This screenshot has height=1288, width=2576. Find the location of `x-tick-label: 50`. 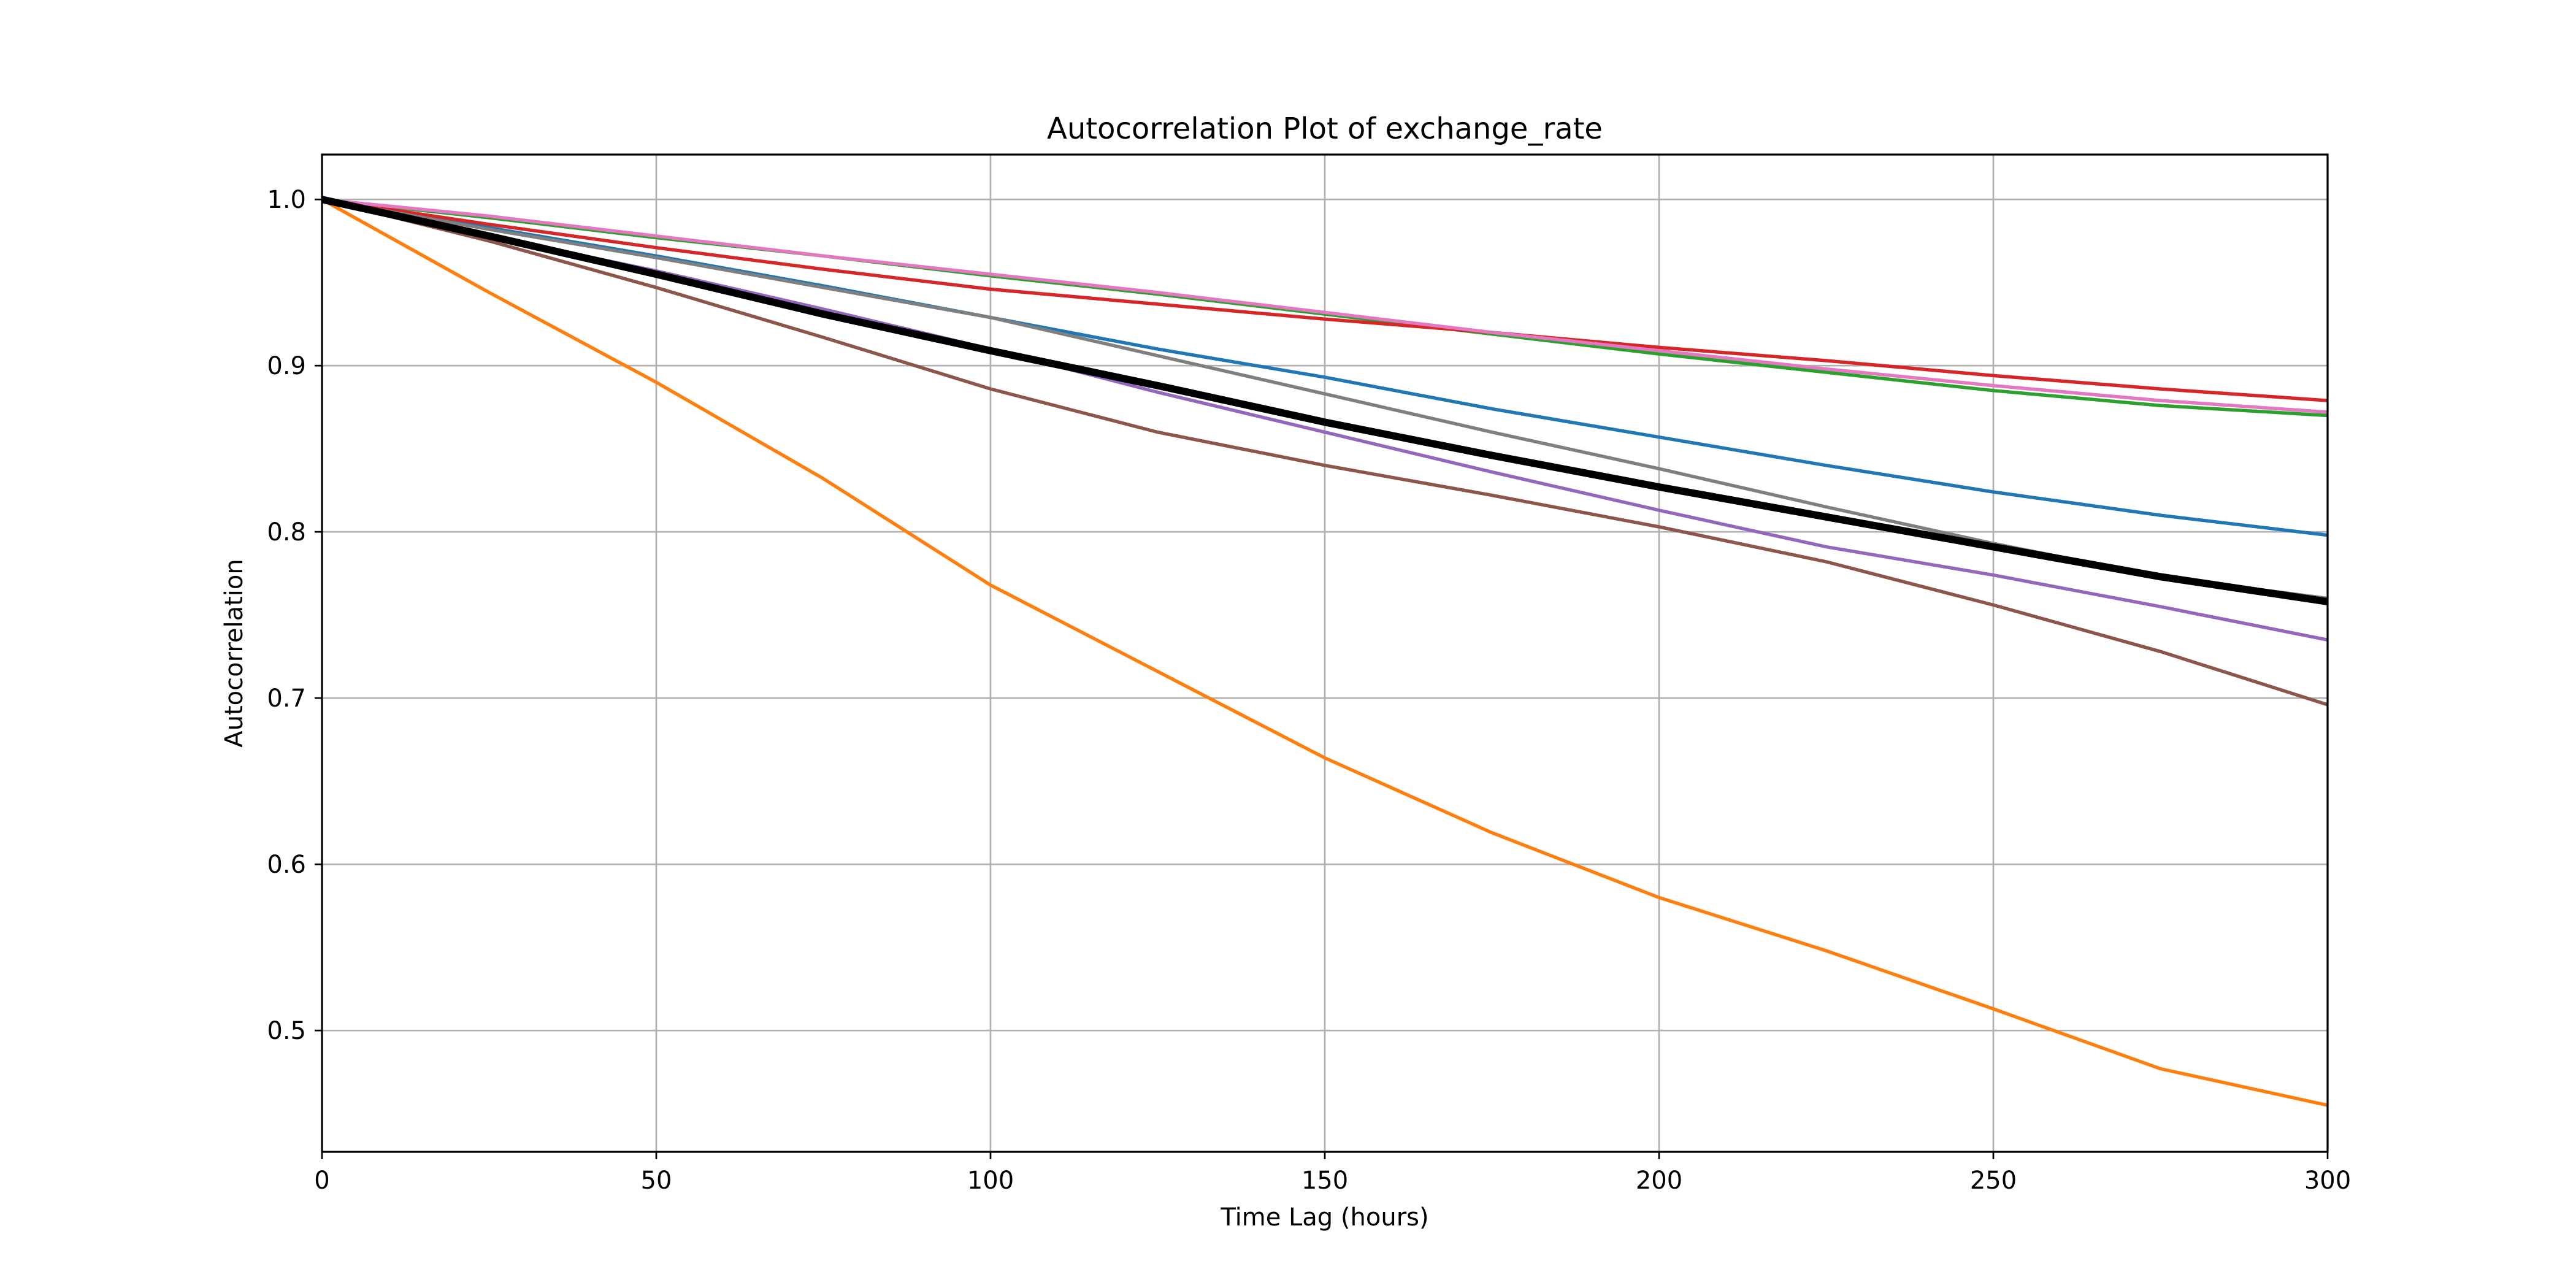

x-tick-label: 50 is located at coordinates (656, 1181).